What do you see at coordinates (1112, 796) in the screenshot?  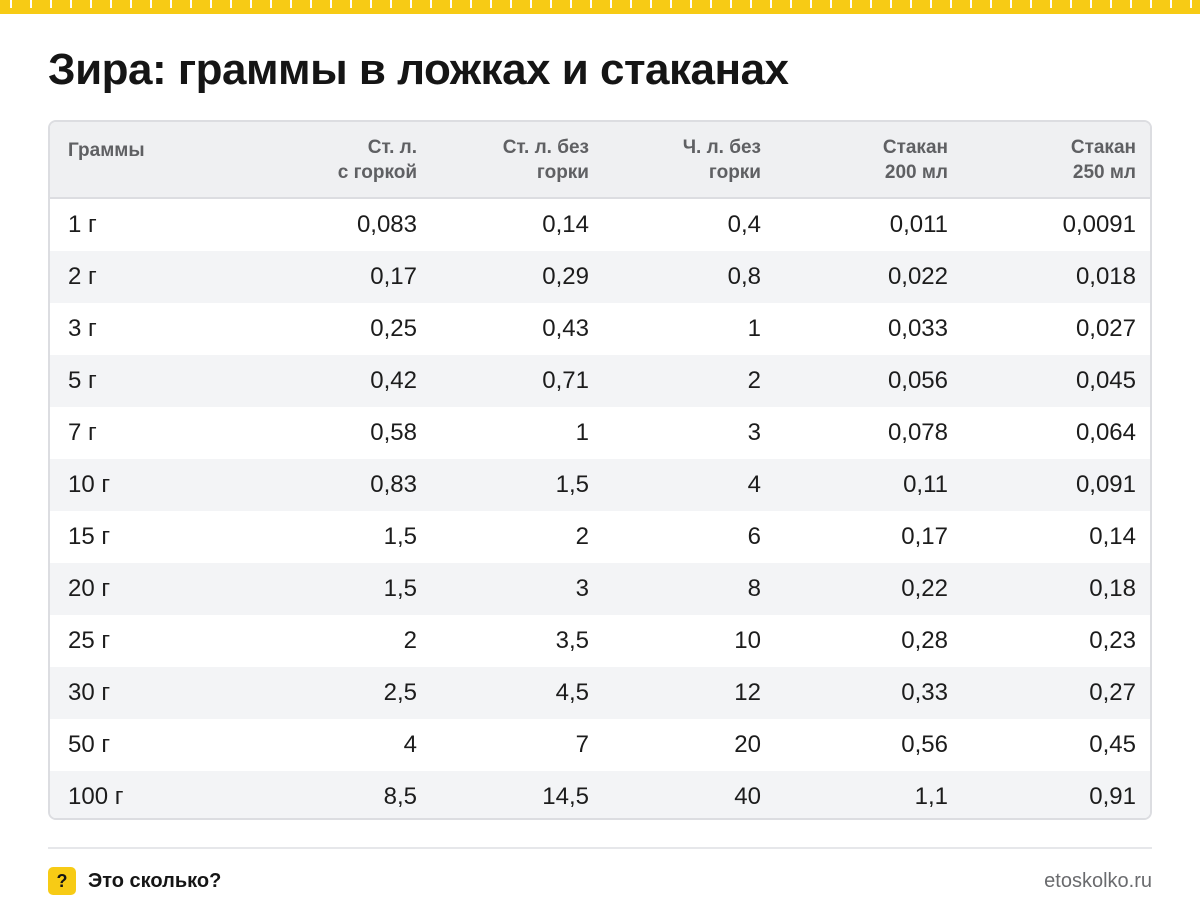 I see `cell-glass-250: 0,91` at bounding box center [1112, 796].